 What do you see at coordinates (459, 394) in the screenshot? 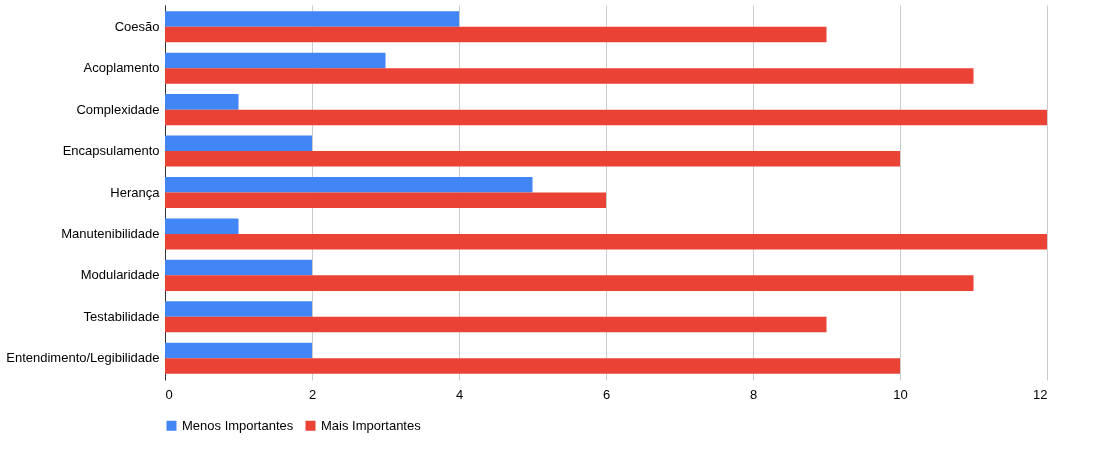
I see `x-tick-label: 4` at bounding box center [459, 394].